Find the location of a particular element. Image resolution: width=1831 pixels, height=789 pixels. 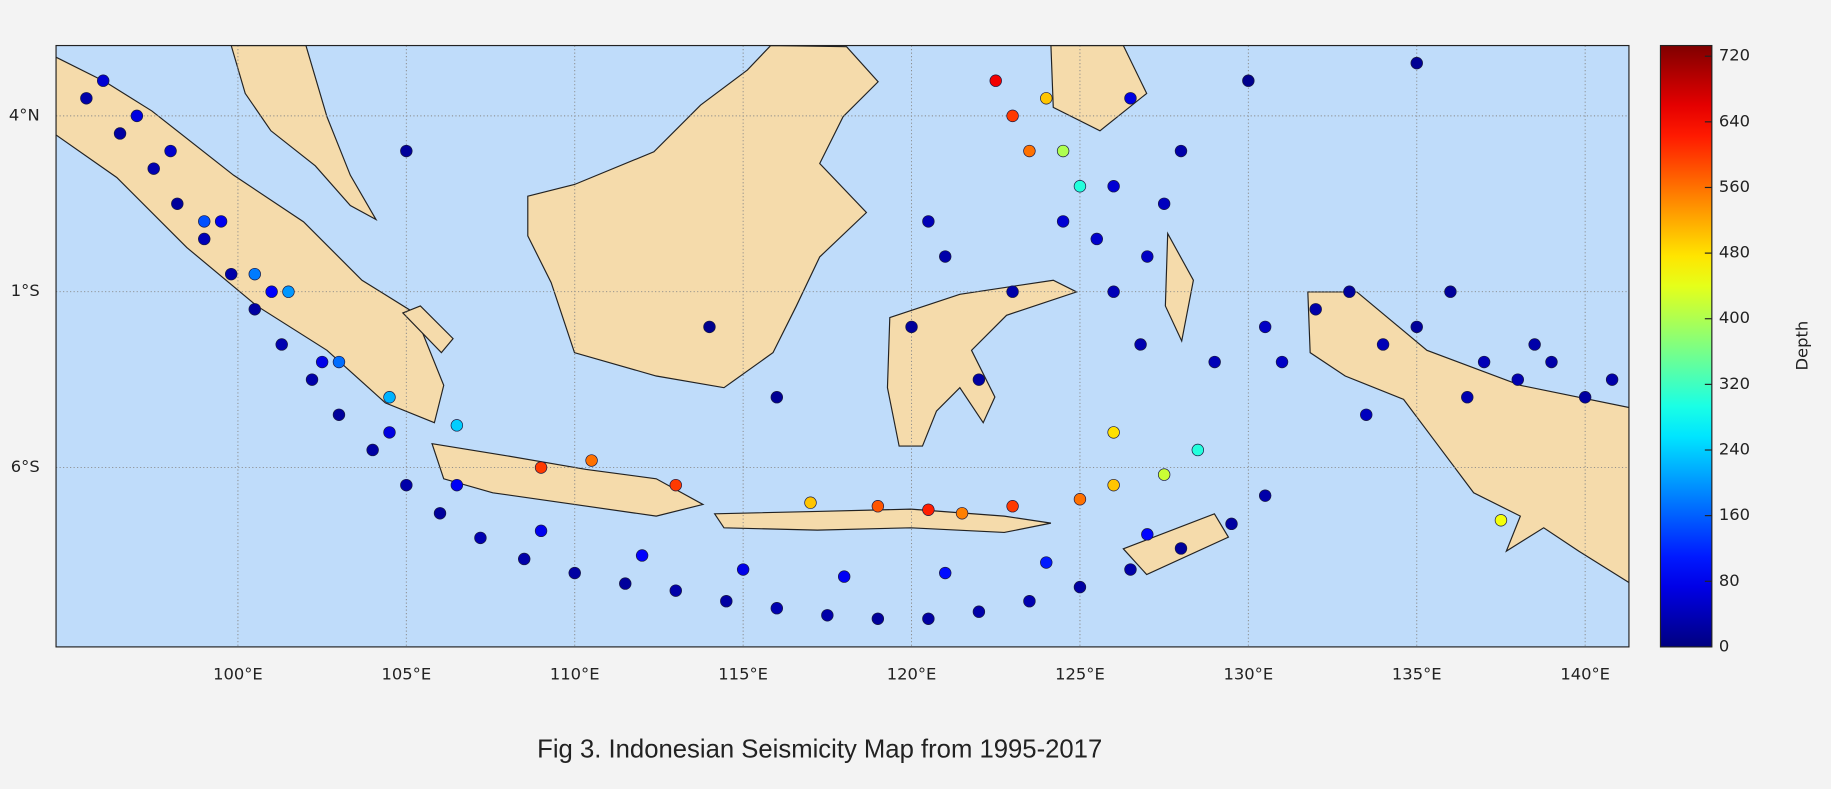

x-tick-label: 120°E is located at coordinates (912, 673).